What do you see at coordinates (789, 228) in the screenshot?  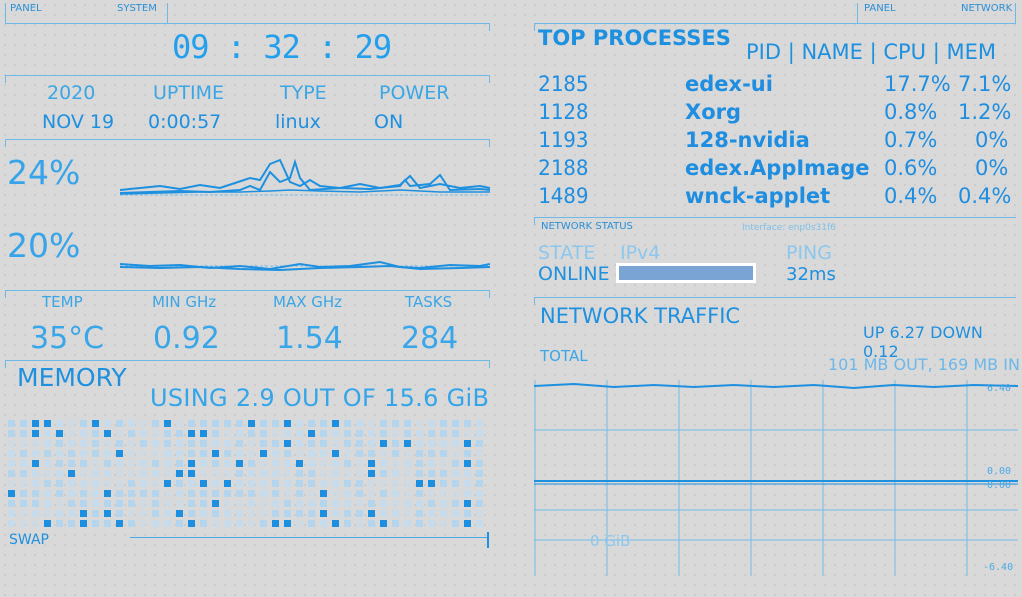 I see `interface-label: Interface: enp0s31f6` at bounding box center [789, 228].